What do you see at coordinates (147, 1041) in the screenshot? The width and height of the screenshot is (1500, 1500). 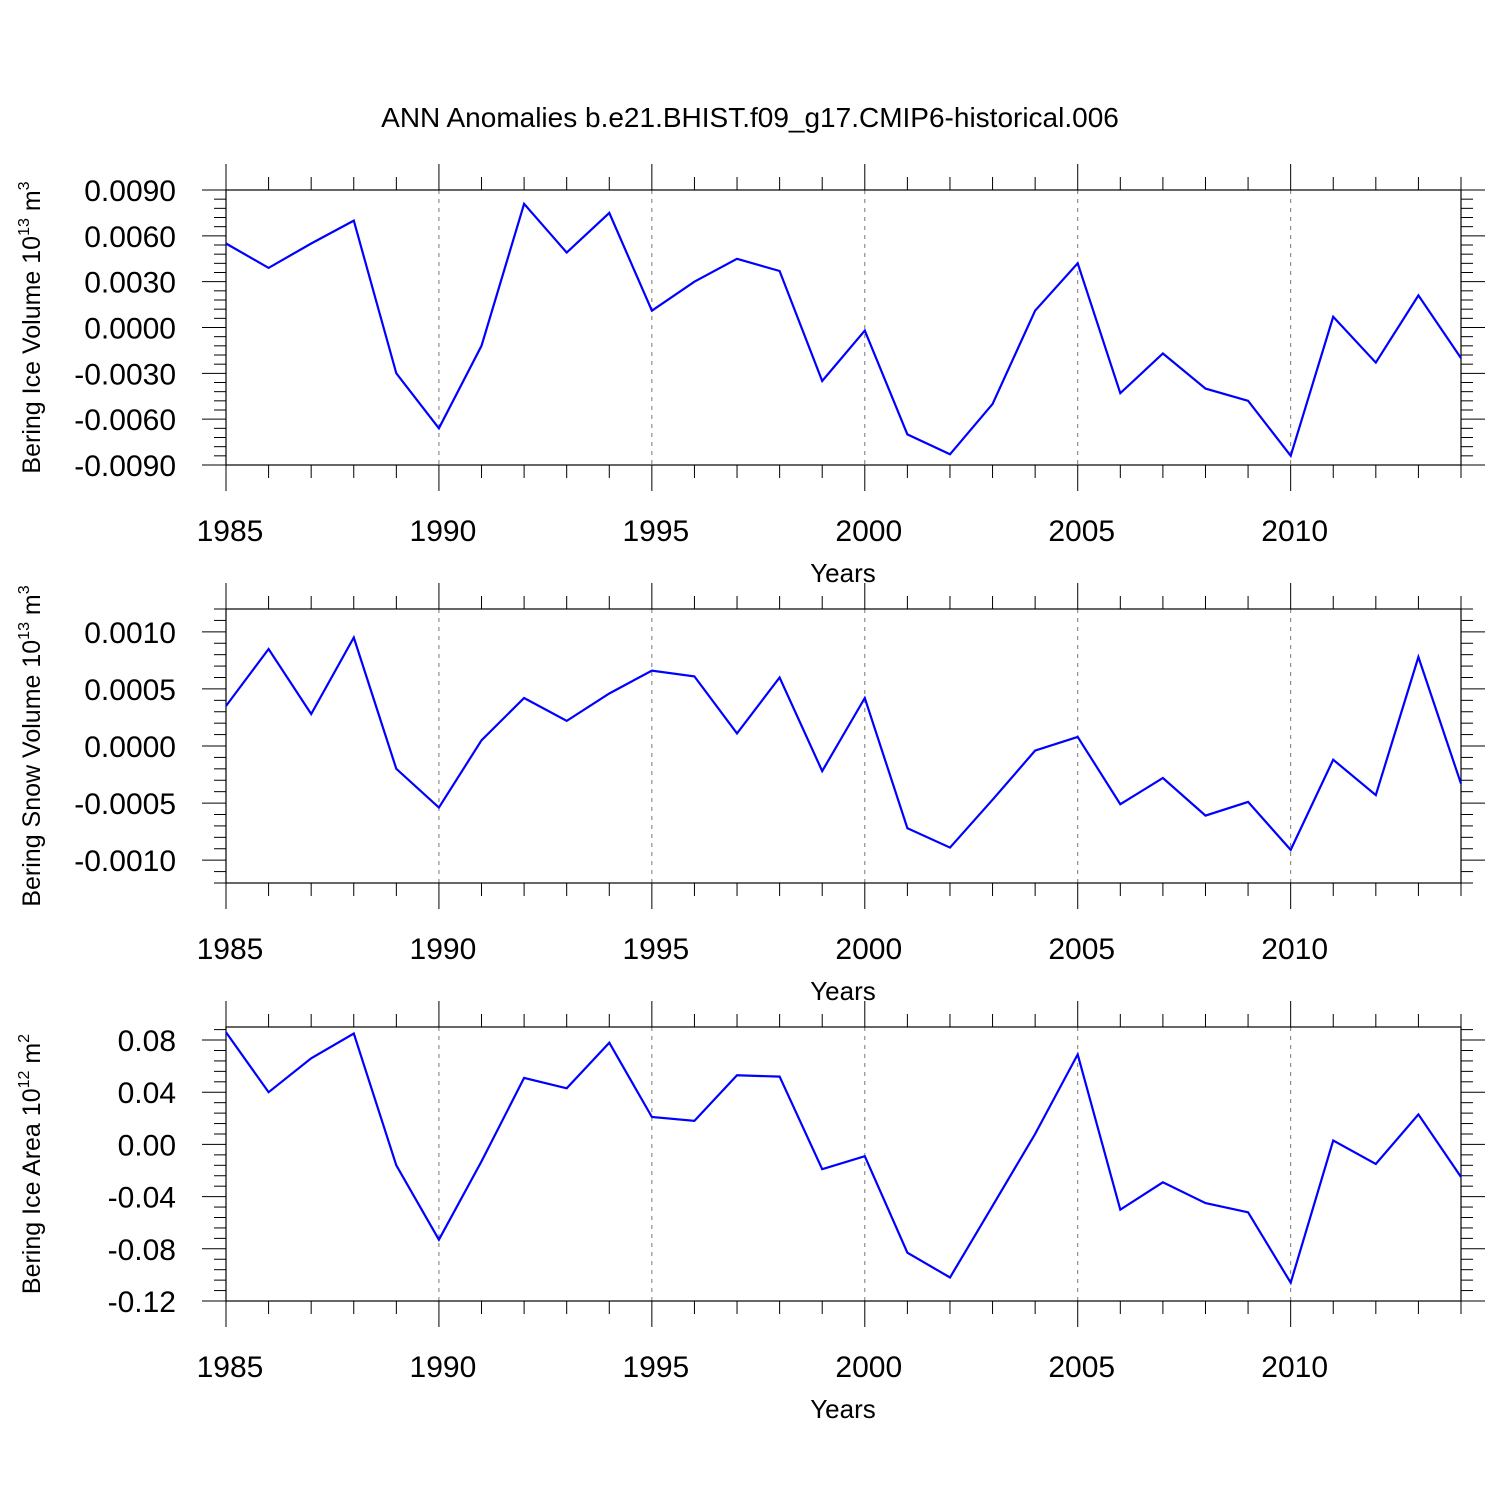 I see `y-tick-label: 0.08` at bounding box center [147, 1041].